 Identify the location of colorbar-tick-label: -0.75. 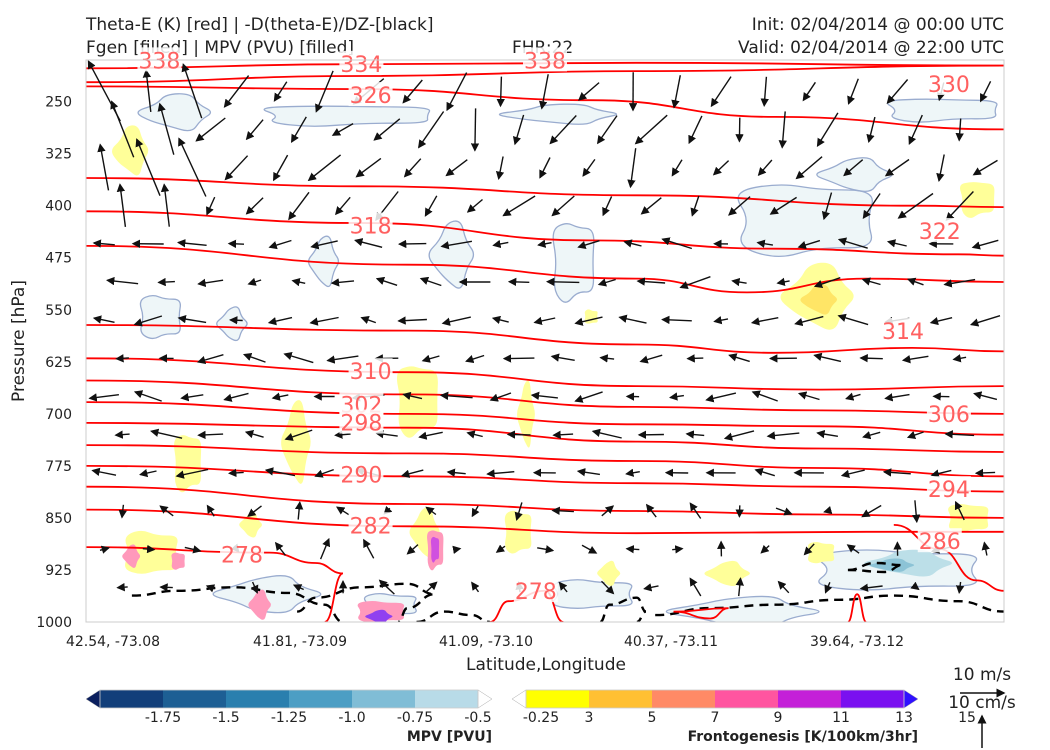
(415, 718).